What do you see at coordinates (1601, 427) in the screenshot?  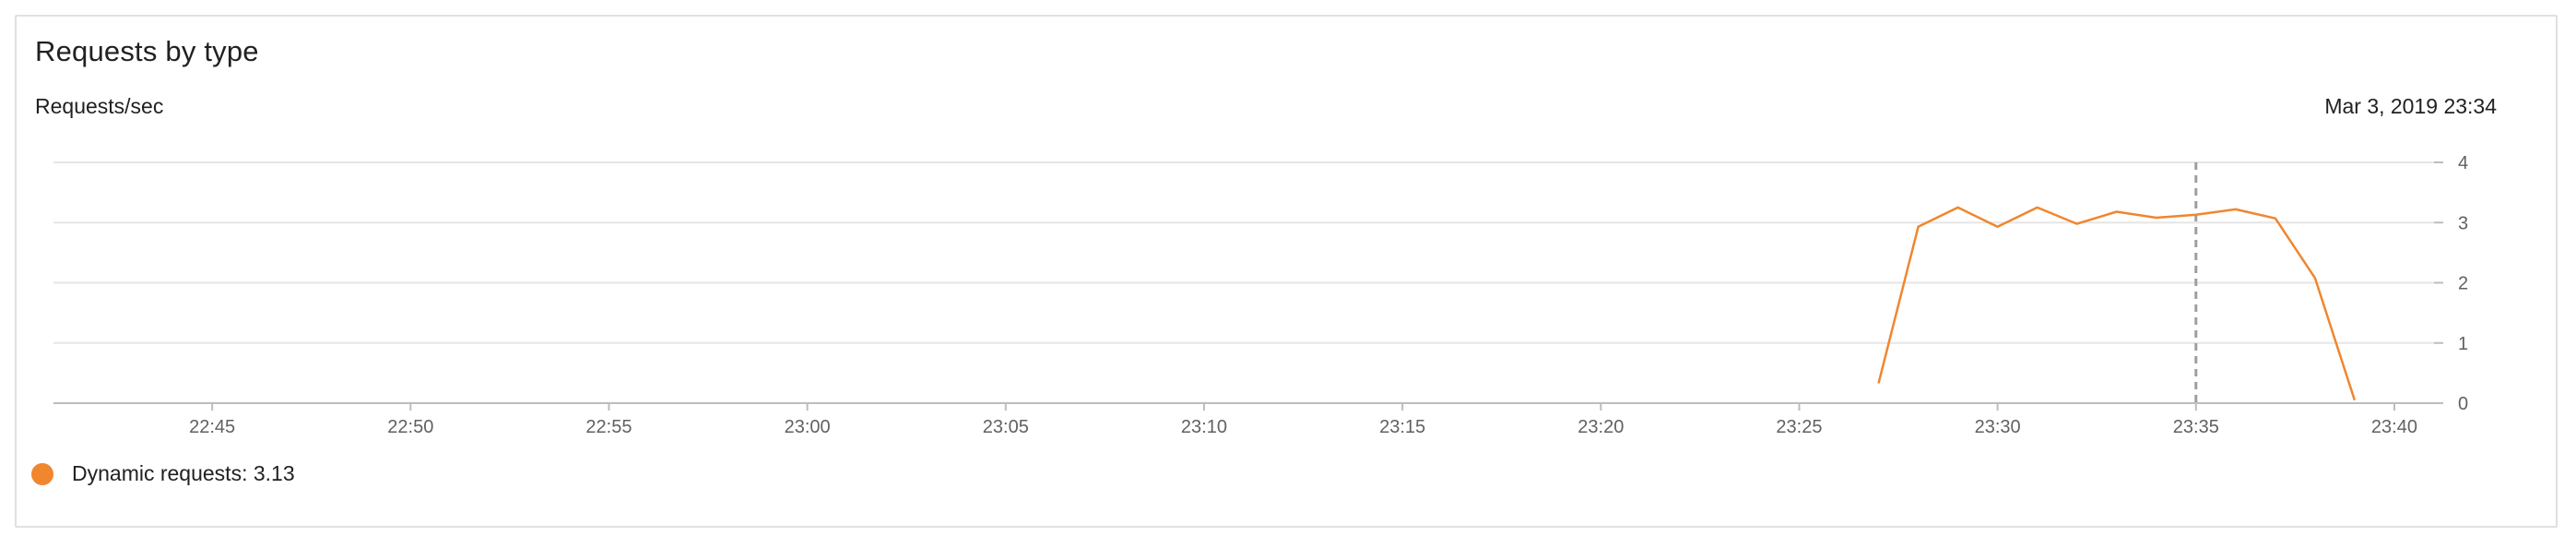 I see `x-tick-label: 23:20` at bounding box center [1601, 427].